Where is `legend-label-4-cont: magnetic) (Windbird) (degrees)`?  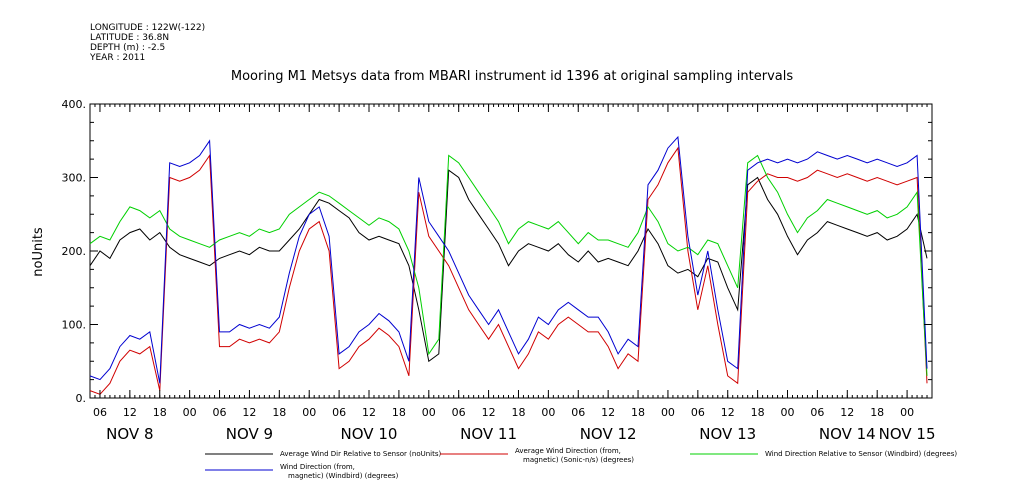
legend-label-4-cont: magnetic) (Windbird) (degrees) is located at coordinates (343, 476).